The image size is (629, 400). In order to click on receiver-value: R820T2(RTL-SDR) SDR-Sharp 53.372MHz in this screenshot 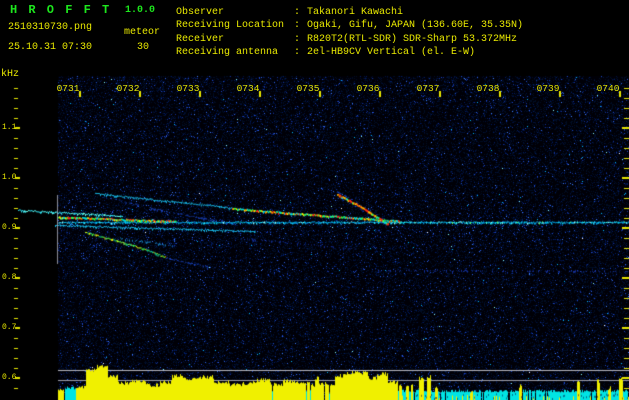, I will do `click(412, 39)`.